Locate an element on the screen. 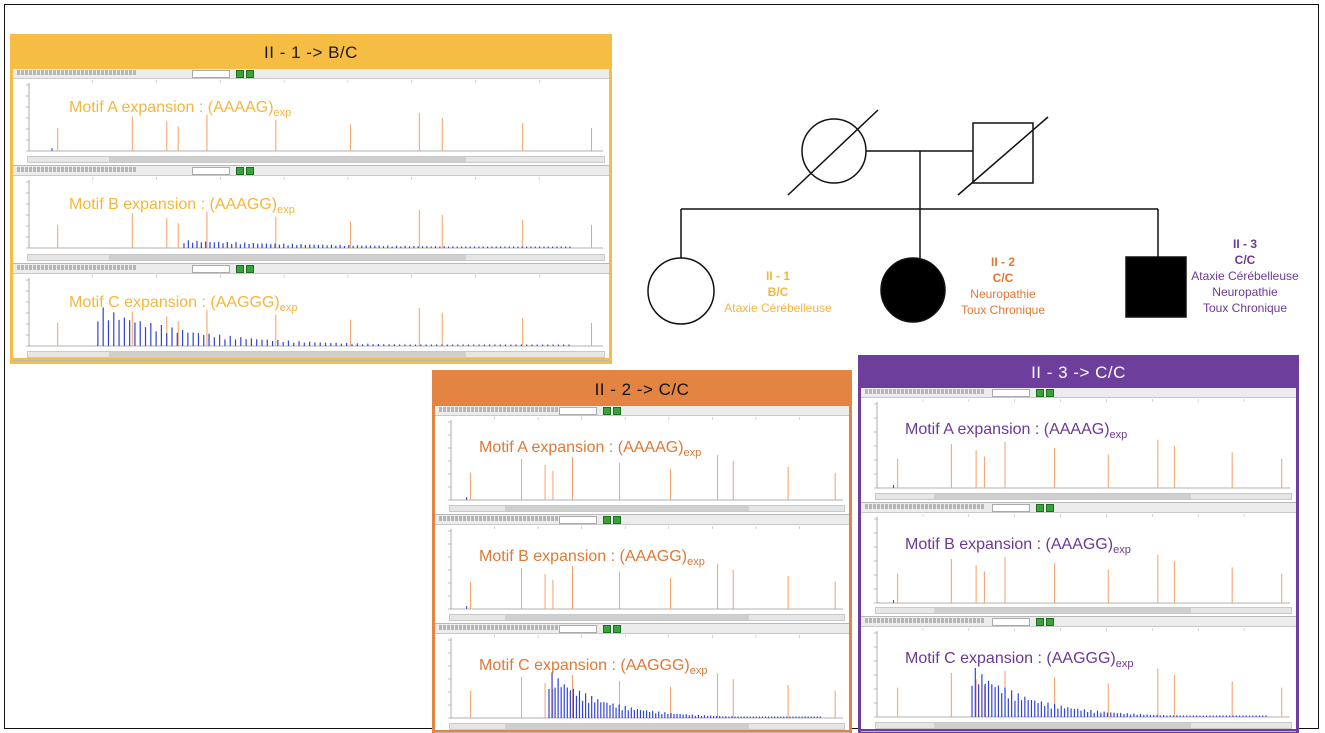 Image resolution: width=1325 pixels, height=733 pixels. ii2-phenotype-1: Neuropathie is located at coordinates (1003, 294).